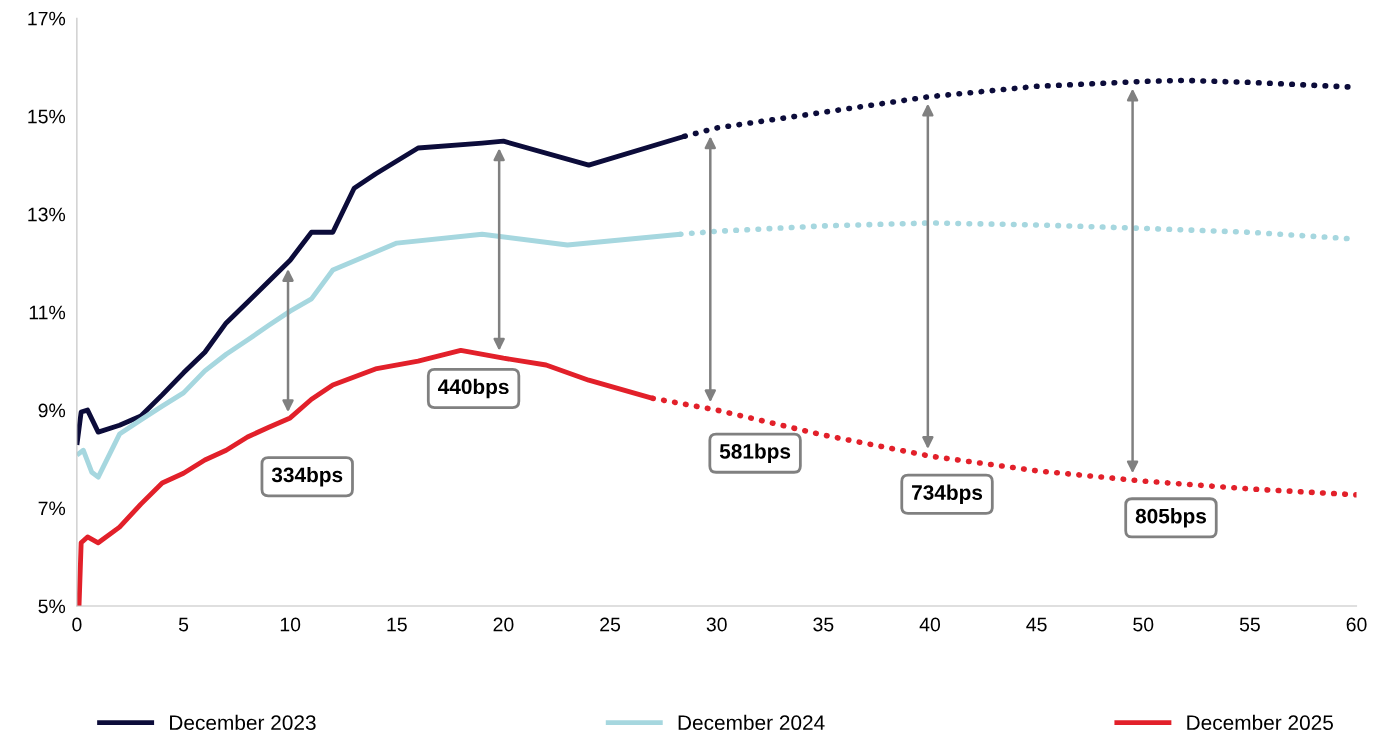 This screenshot has width=1373, height=744. What do you see at coordinates (77, 624) in the screenshot?
I see `x-tick-label: 0` at bounding box center [77, 624].